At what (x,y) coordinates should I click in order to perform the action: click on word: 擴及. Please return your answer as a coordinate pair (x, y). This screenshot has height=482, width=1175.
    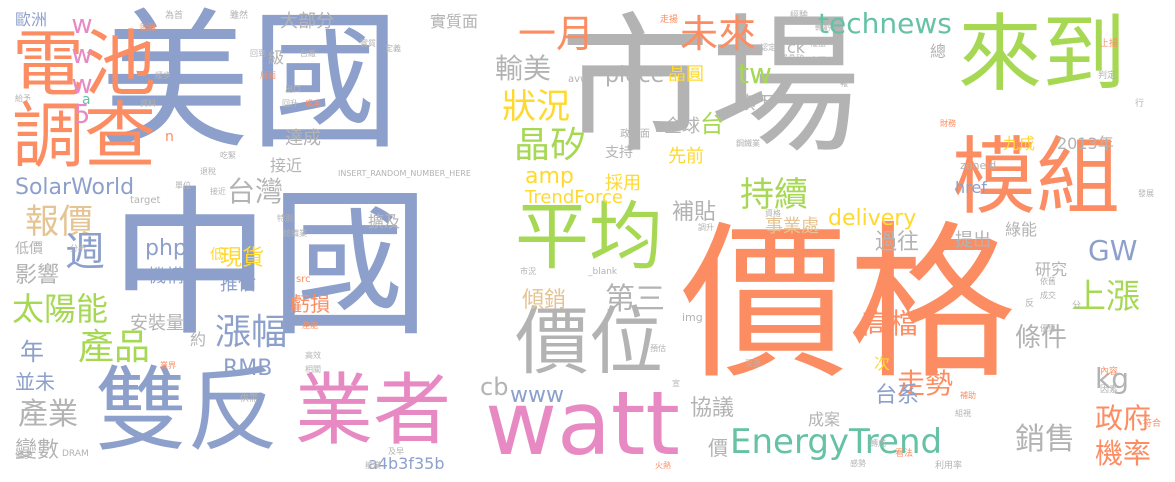
    Looking at the image, I should click on (384, 221).